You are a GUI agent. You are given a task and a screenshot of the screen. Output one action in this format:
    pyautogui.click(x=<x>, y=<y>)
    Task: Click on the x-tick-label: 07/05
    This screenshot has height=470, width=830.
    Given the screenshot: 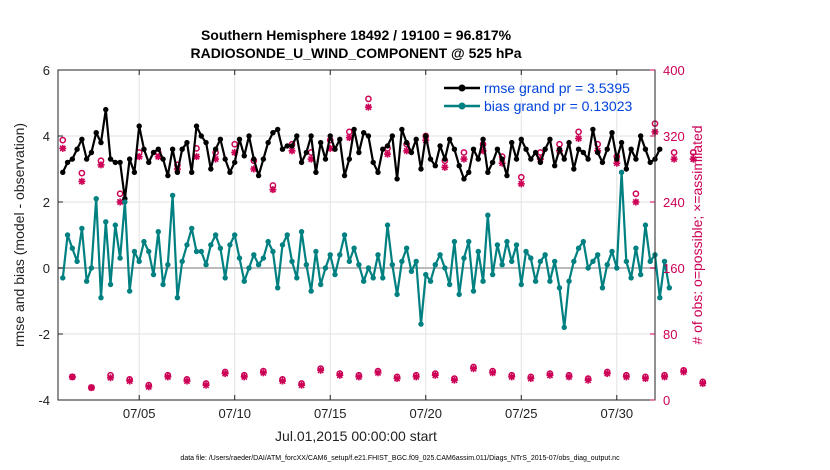 What is the action you would take?
    pyautogui.click(x=139, y=413)
    